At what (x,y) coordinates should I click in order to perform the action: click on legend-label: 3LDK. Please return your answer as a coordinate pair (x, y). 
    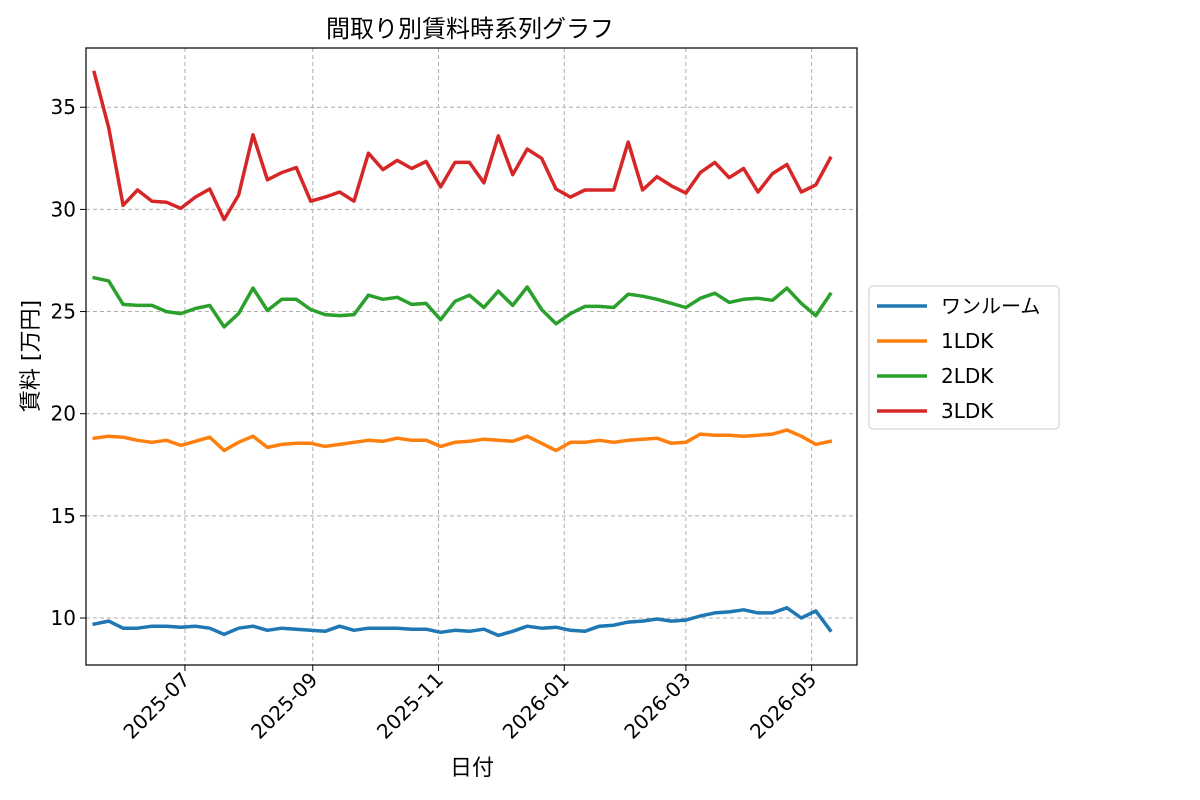
    Looking at the image, I should click on (967, 411).